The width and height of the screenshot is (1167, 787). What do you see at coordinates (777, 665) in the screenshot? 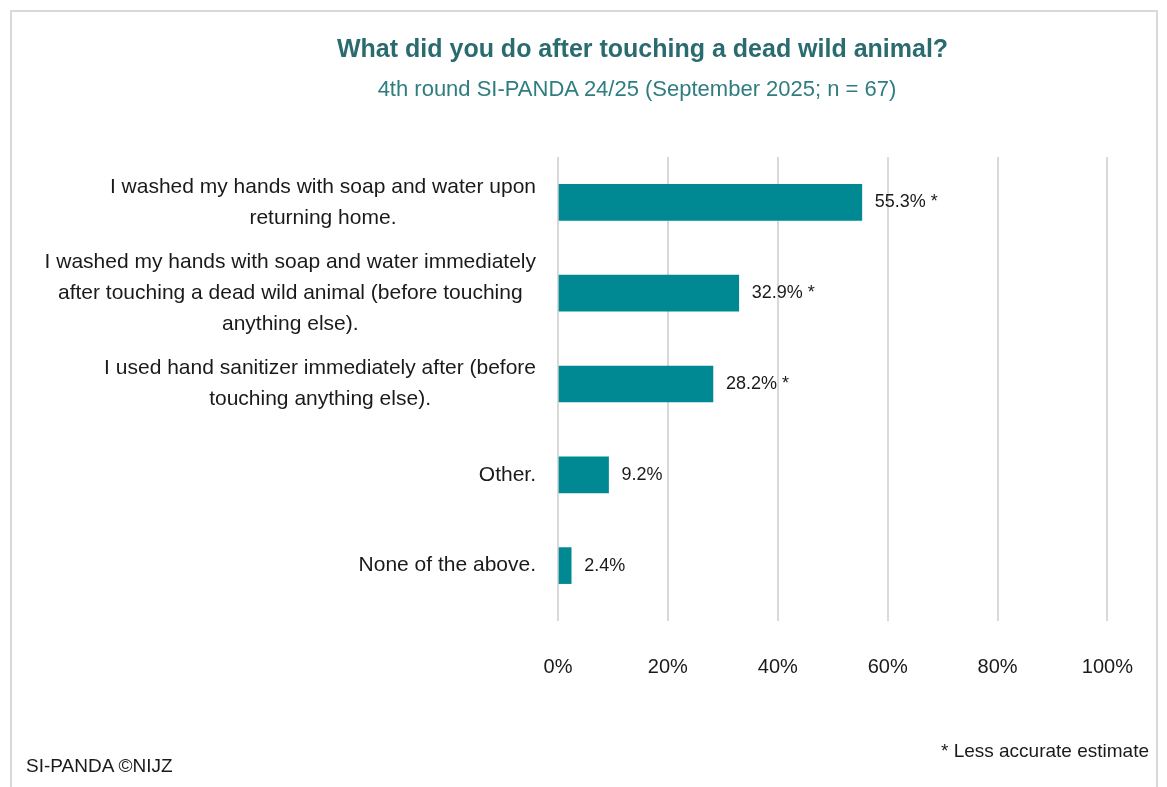
I see `x-tick-label: 40%` at bounding box center [777, 665].